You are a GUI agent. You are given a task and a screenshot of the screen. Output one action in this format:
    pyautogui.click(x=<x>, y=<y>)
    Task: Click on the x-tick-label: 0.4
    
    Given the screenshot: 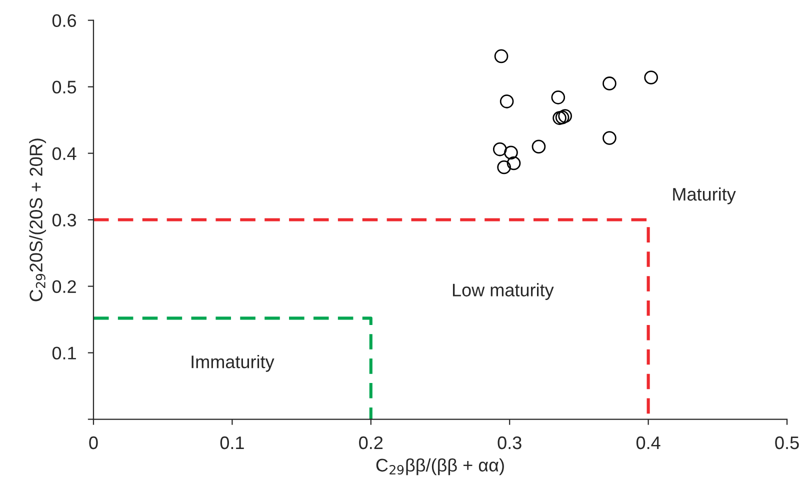 What is the action you would take?
    pyautogui.click(x=648, y=443)
    